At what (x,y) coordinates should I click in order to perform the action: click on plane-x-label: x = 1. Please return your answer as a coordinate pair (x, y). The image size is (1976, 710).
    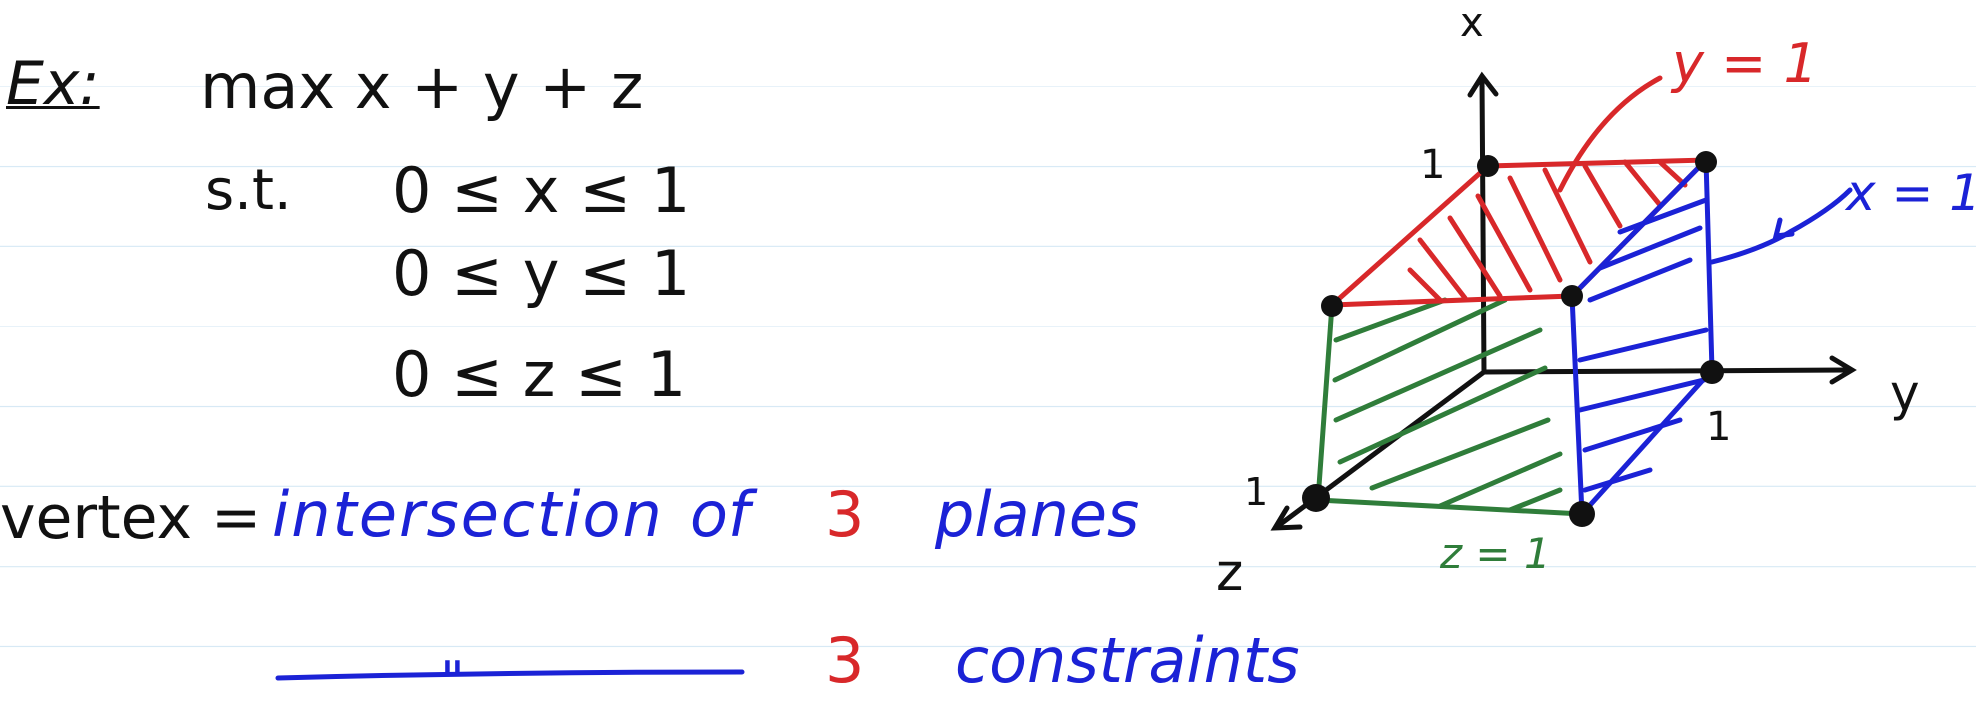
    Looking at the image, I should click on (1910, 193).